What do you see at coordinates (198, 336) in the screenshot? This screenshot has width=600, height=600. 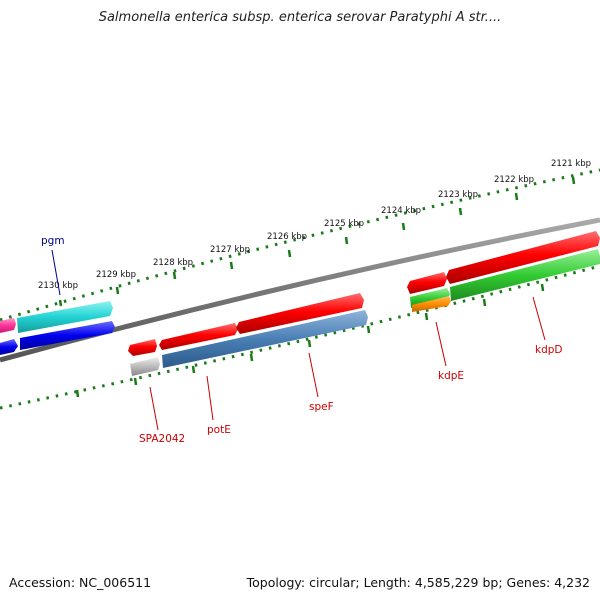 I see `gene-potE-upper` at bounding box center [198, 336].